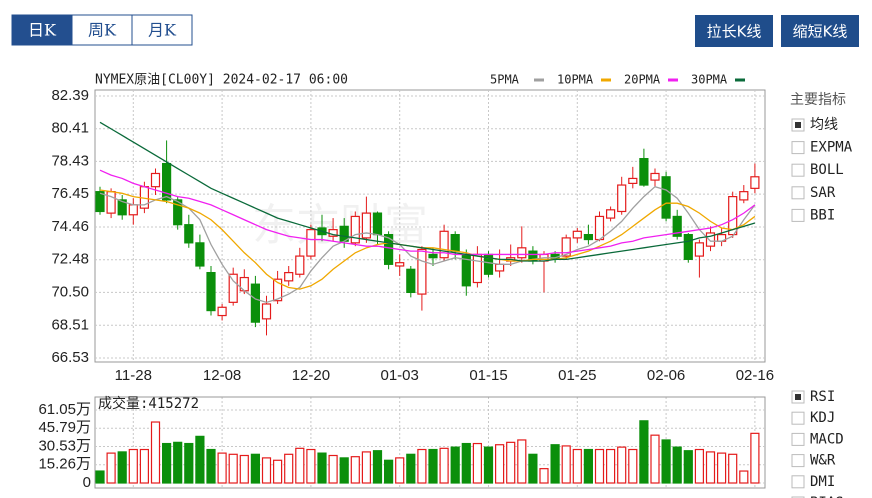 This screenshot has width=872, height=498. I want to click on x-tick-label: 01-03, so click(400, 375).